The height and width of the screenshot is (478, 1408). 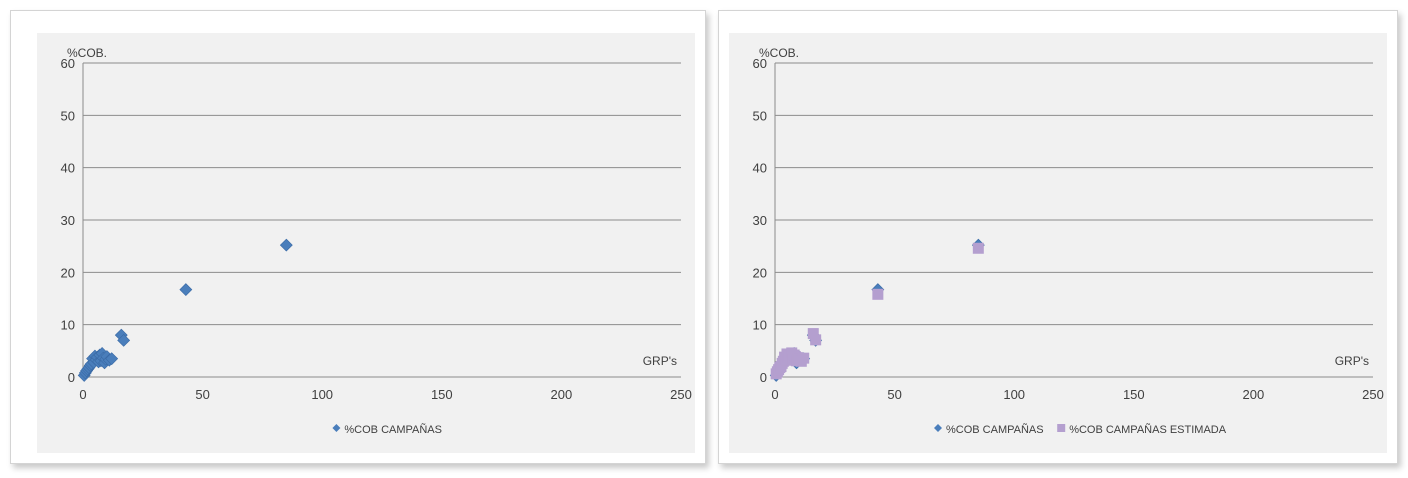 I want to click on chart-legend: %COB CAMPAÑAS, so click(x=387, y=429).